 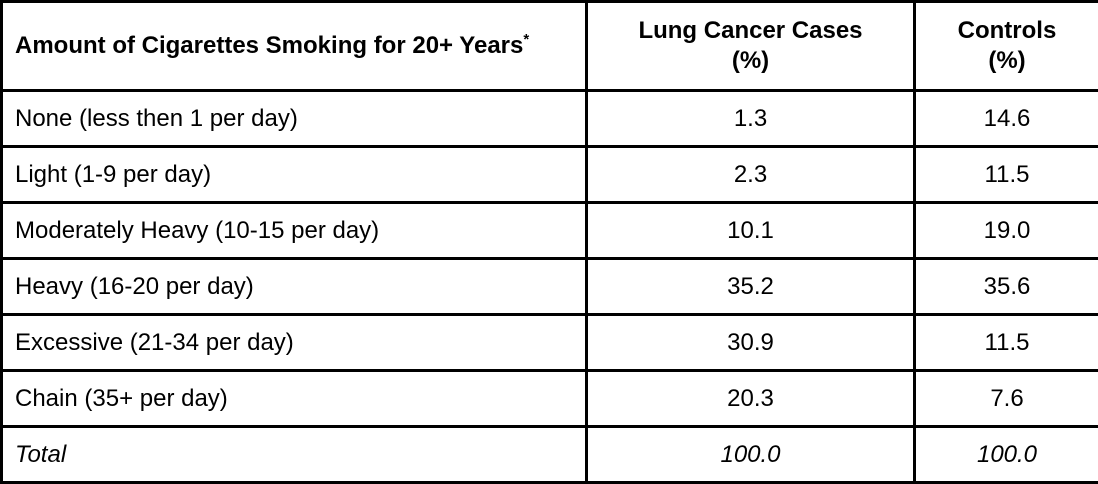 What do you see at coordinates (750, 61) in the screenshot?
I see `header-cases-unit: (%)` at bounding box center [750, 61].